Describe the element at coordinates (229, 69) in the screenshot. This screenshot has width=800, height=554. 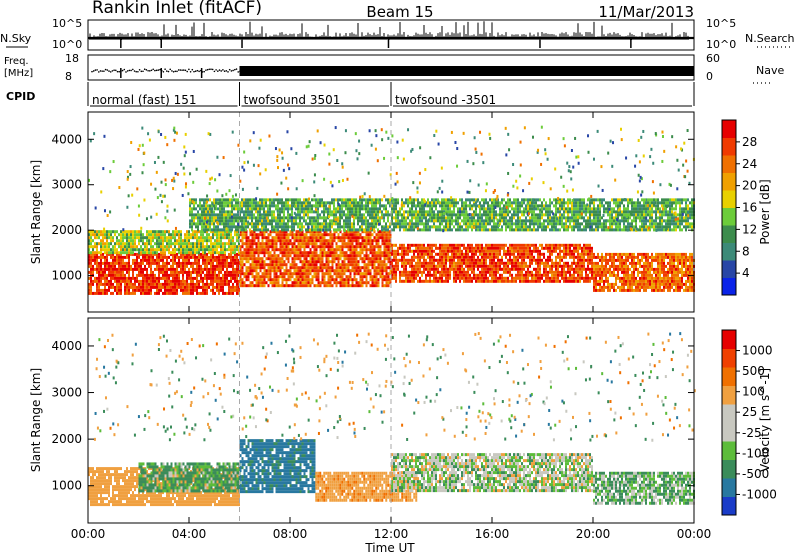
I see `freq-point` at that location.